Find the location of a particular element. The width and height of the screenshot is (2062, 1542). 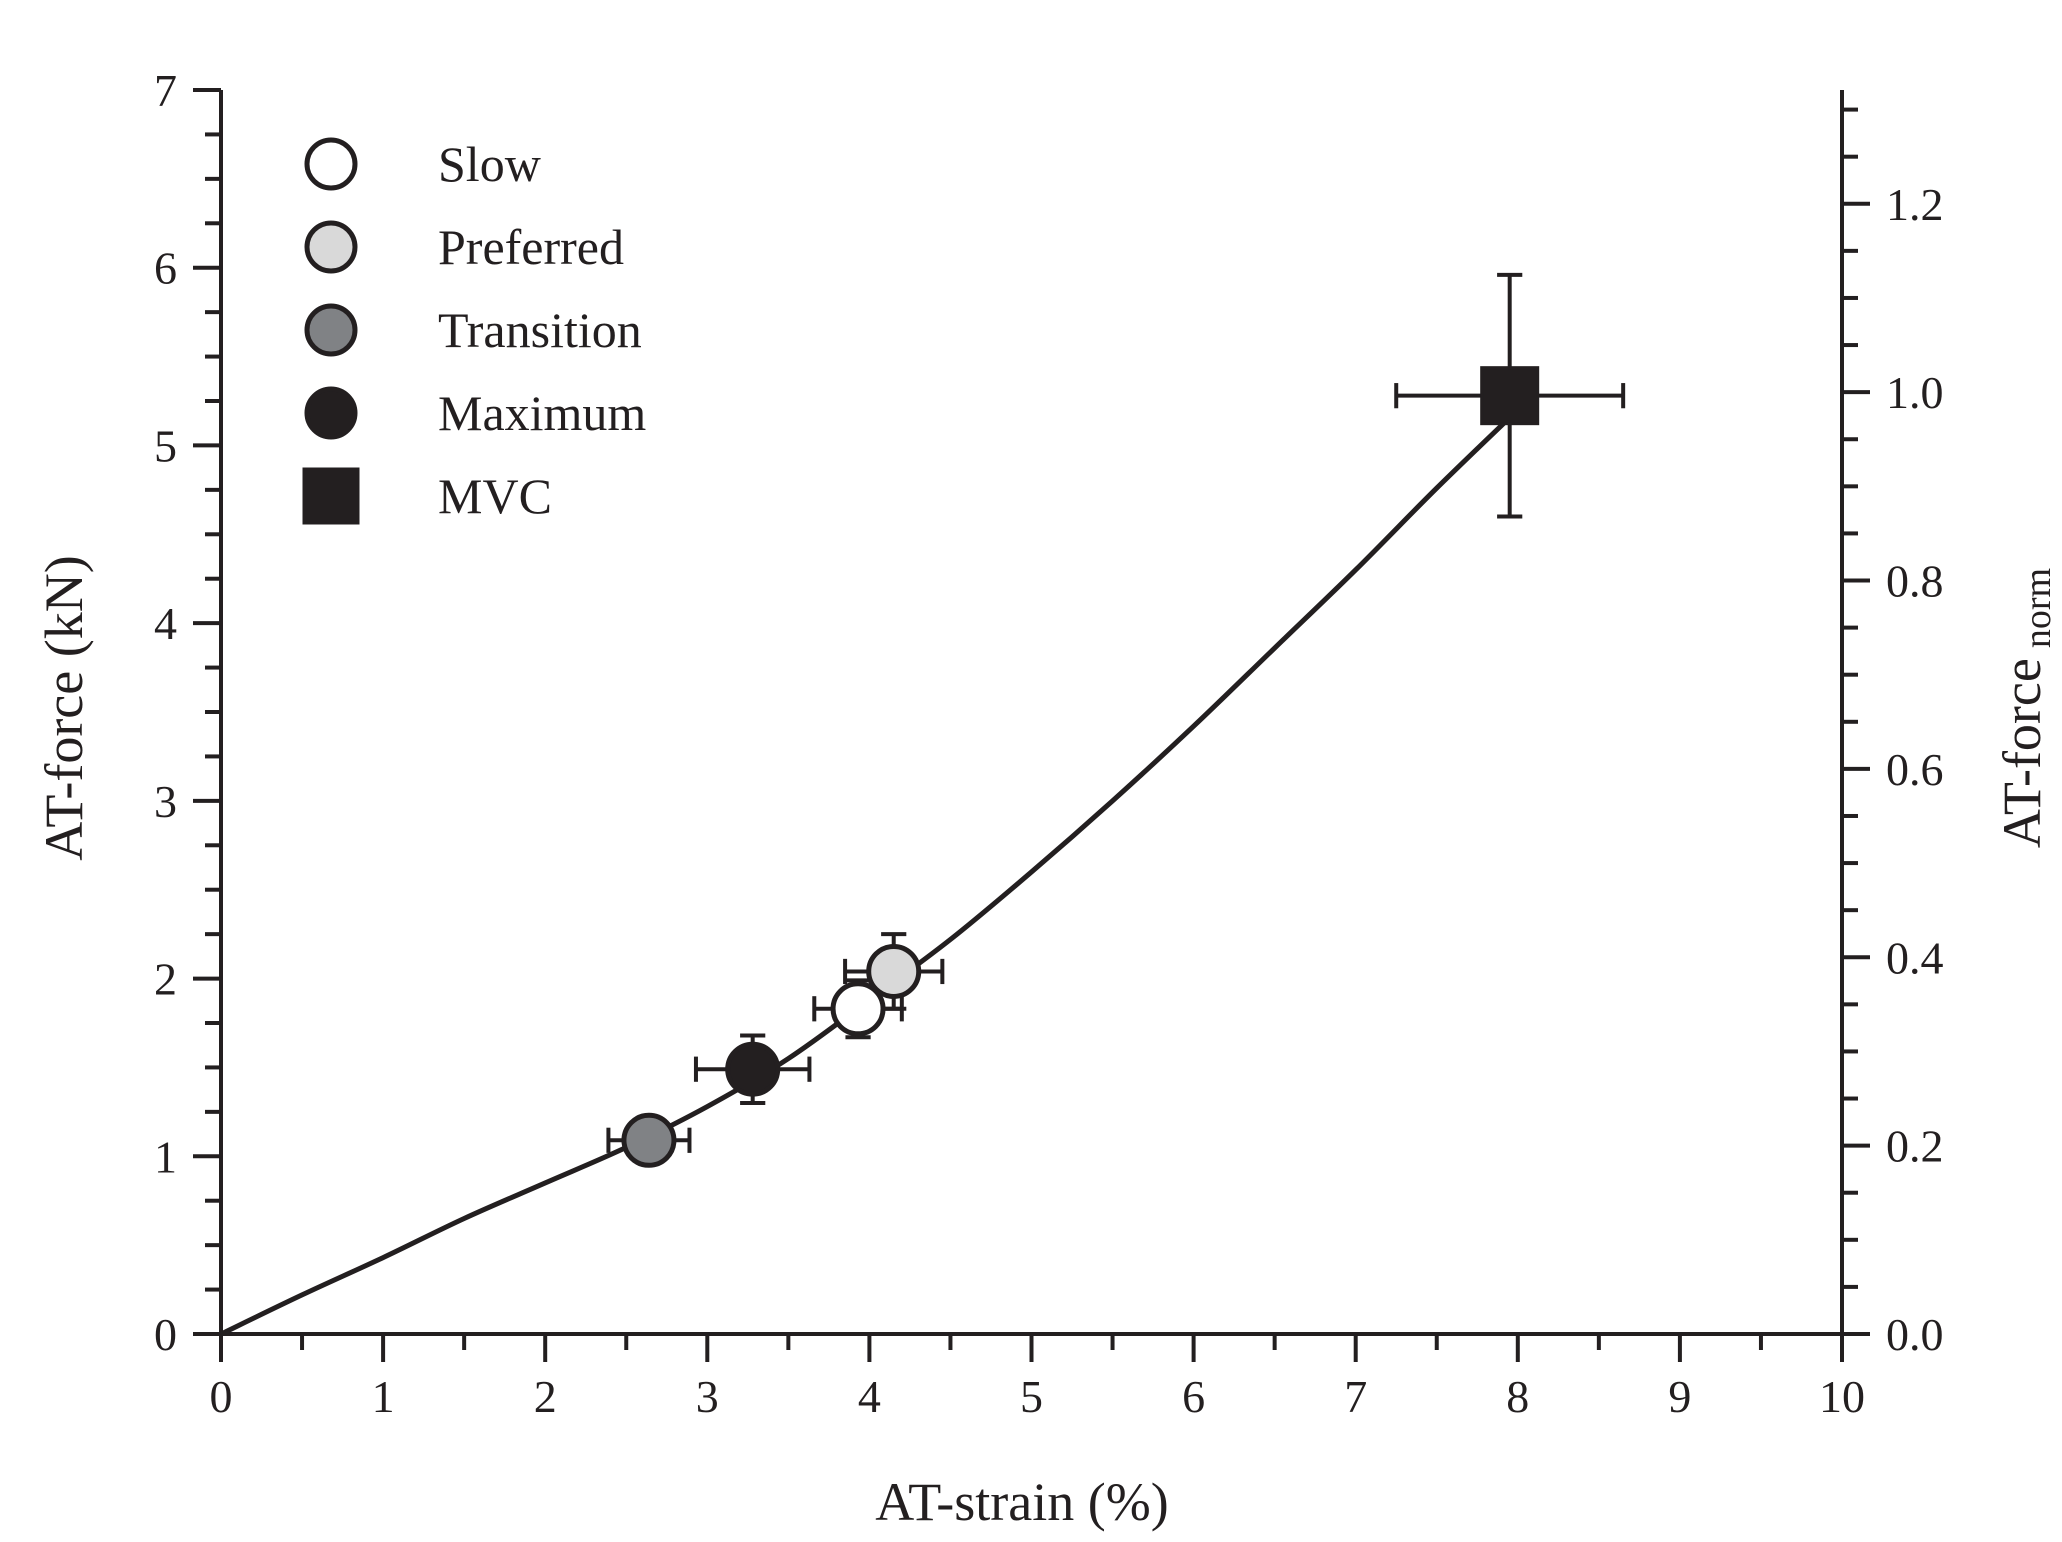

x-tick-label: 6 is located at coordinates (1193, 1396).